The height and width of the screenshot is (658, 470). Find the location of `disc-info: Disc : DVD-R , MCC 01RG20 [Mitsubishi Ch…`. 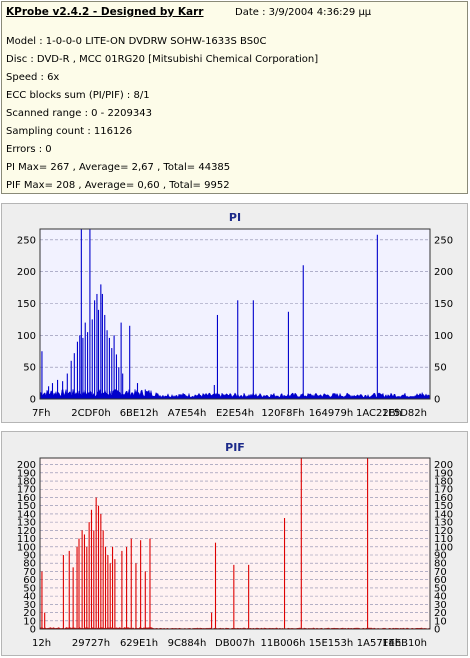

disc-info: Disc : DVD-R , MCC 01RG20 [Mitsubishi Ch… is located at coordinates (162, 59).